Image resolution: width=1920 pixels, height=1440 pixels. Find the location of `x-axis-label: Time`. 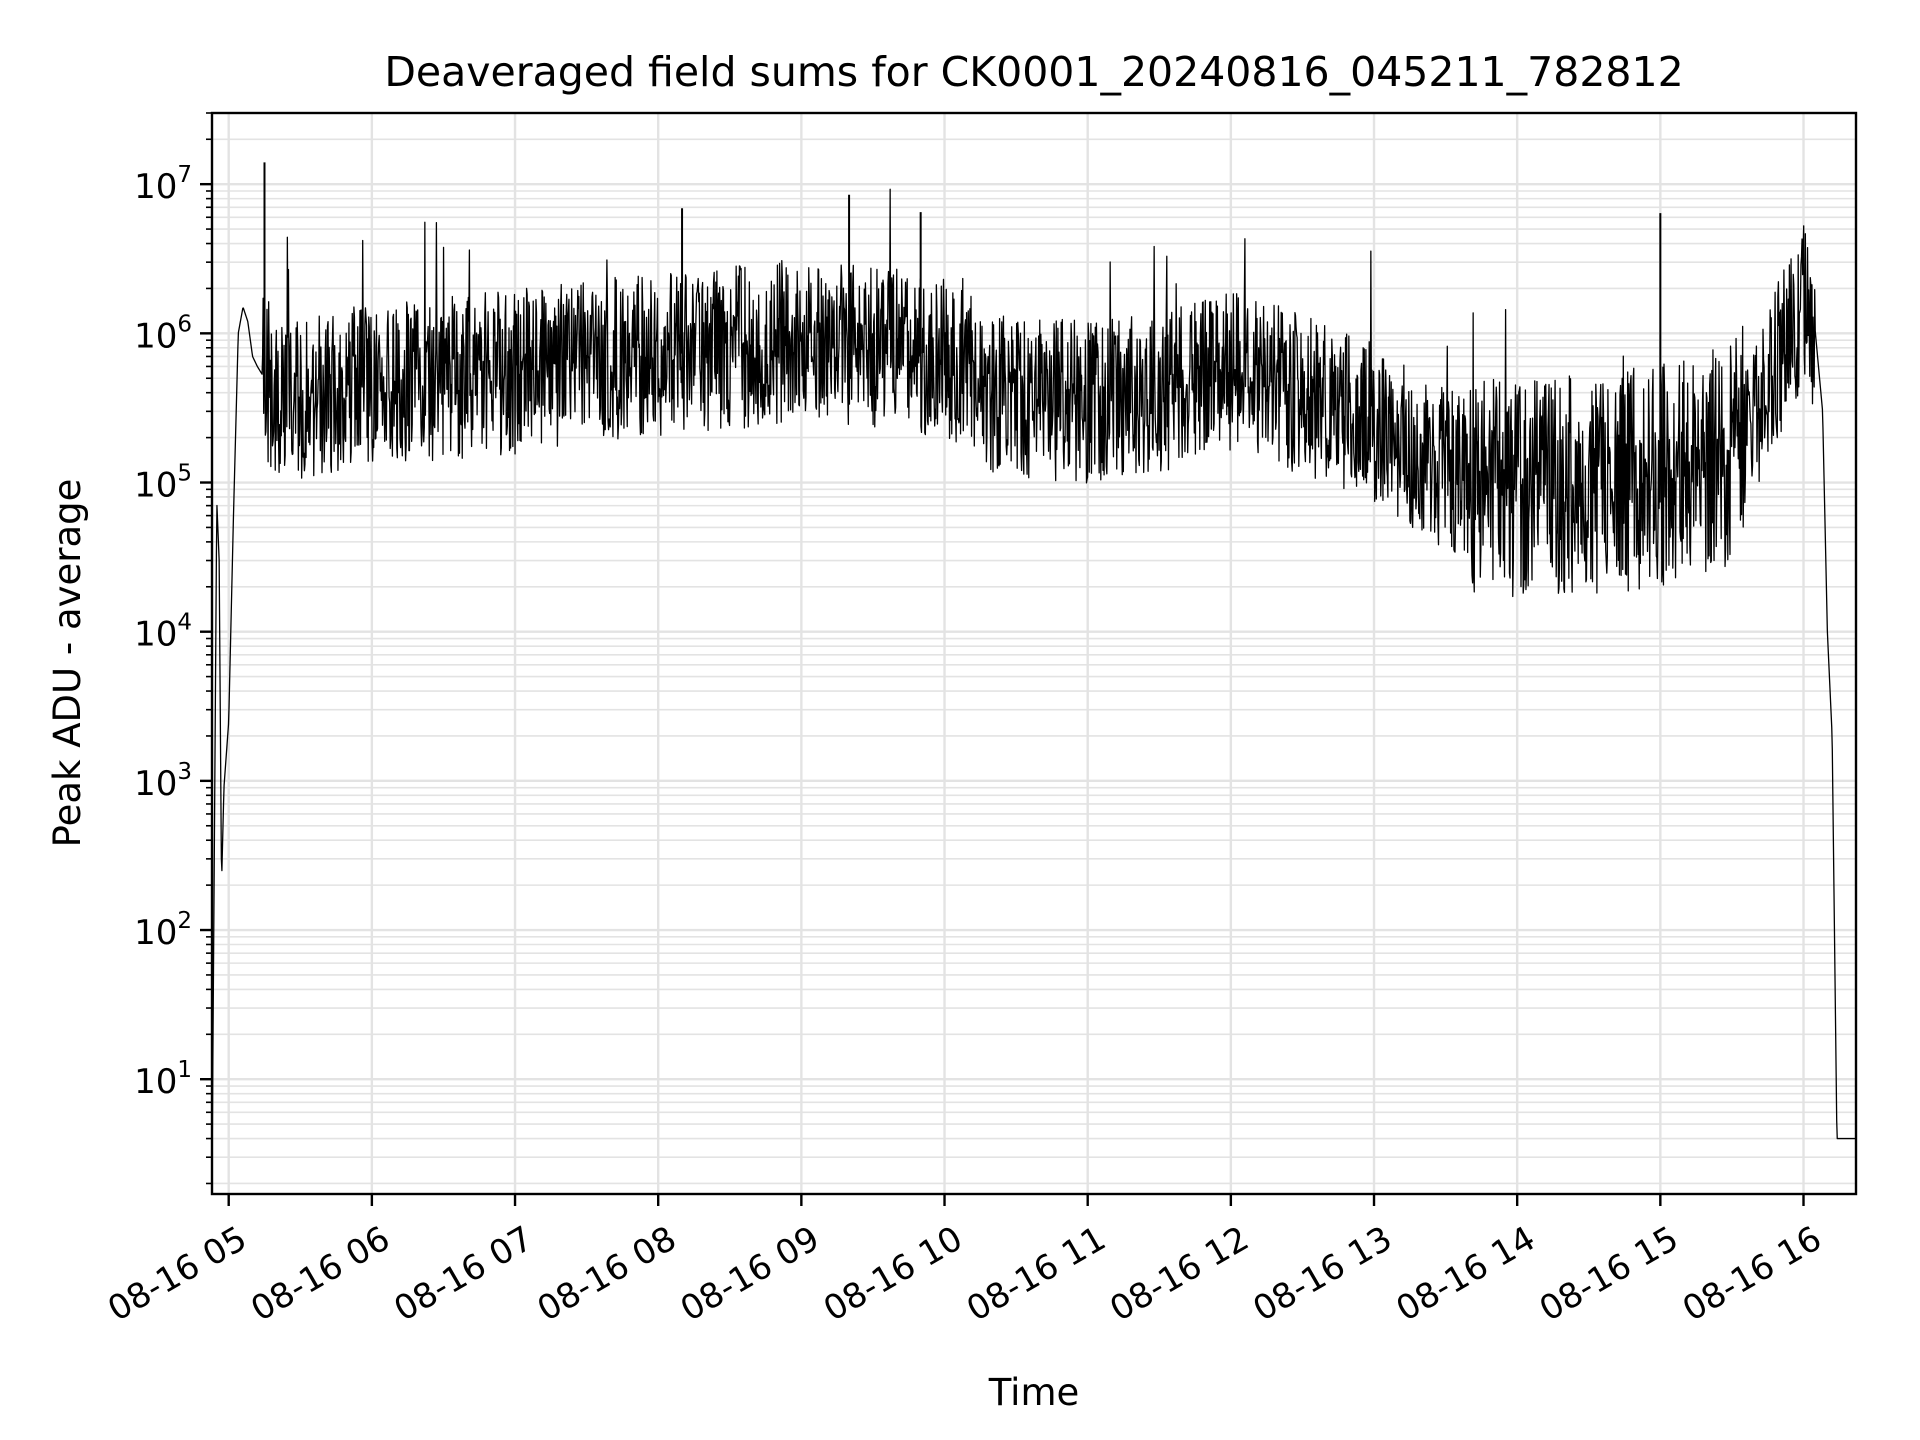

x-axis-label: Time is located at coordinates (1034, 1392).